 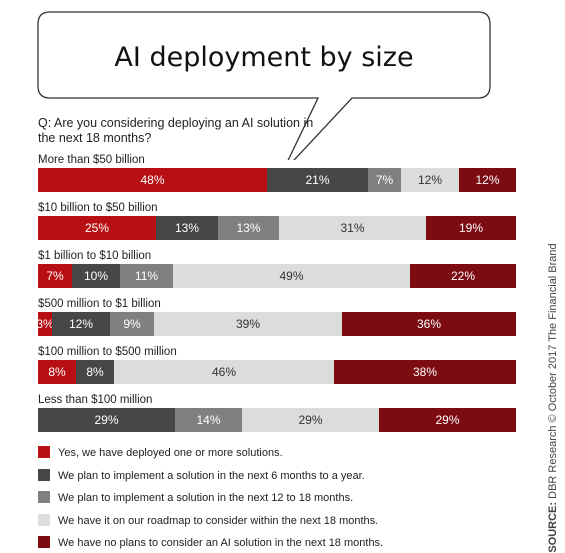 What do you see at coordinates (152, 180) in the screenshot?
I see `bar-segment: 48%` at bounding box center [152, 180].